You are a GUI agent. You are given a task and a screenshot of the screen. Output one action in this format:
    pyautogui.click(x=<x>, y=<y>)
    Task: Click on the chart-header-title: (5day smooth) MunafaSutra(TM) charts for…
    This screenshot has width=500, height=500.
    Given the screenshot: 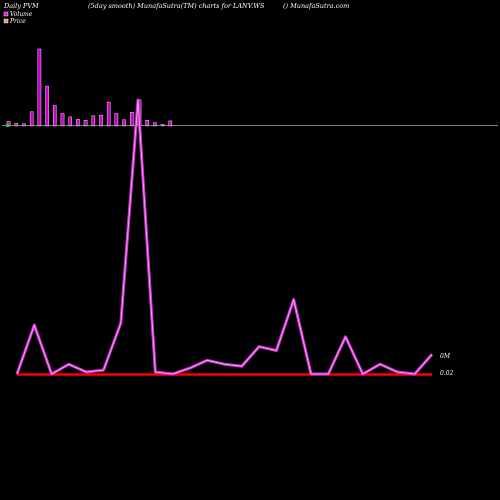 What is the action you would take?
    pyautogui.click(x=176, y=6)
    